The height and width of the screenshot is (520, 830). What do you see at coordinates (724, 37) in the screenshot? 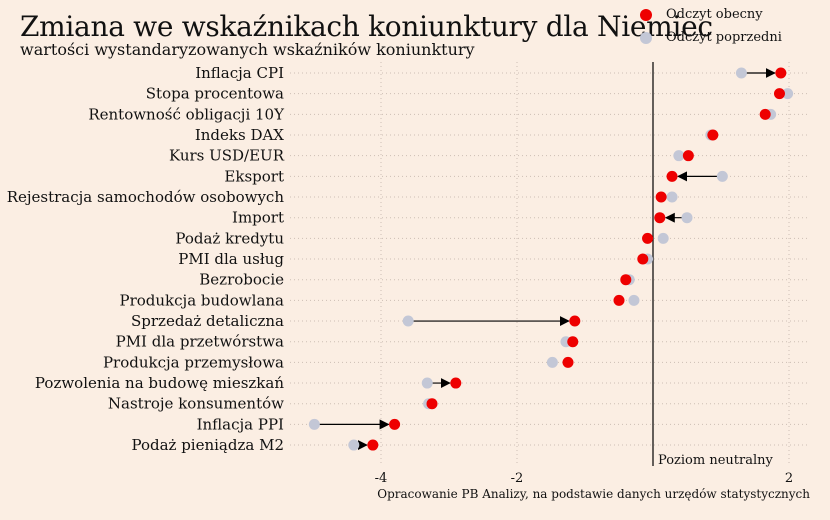
I see `legend-label-previous: Odczyt poprzedni` at bounding box center [724, 37].